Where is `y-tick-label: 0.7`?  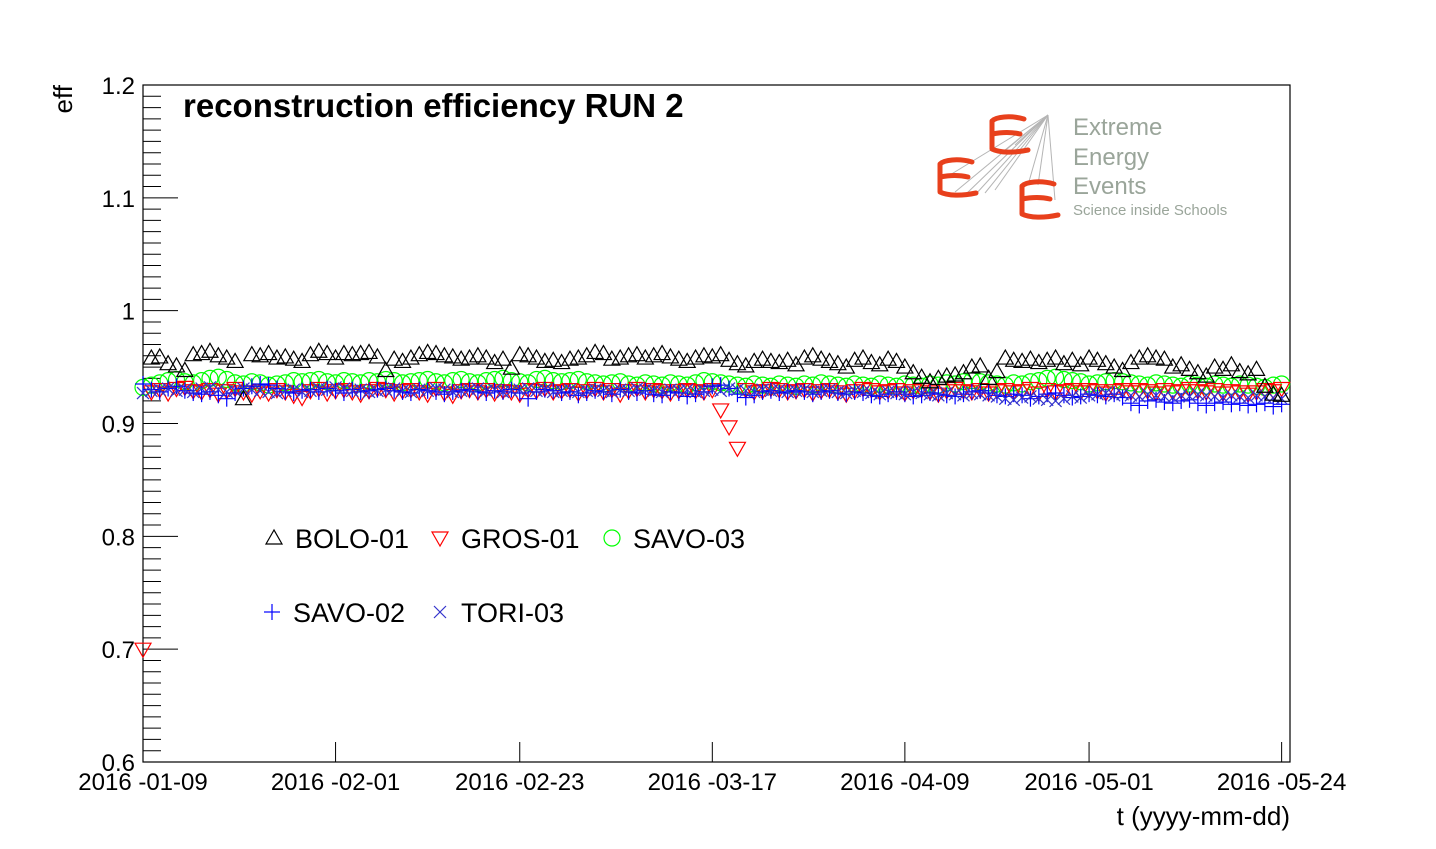 y-tick-label: 0.7 is located at coordinates (118, 650).